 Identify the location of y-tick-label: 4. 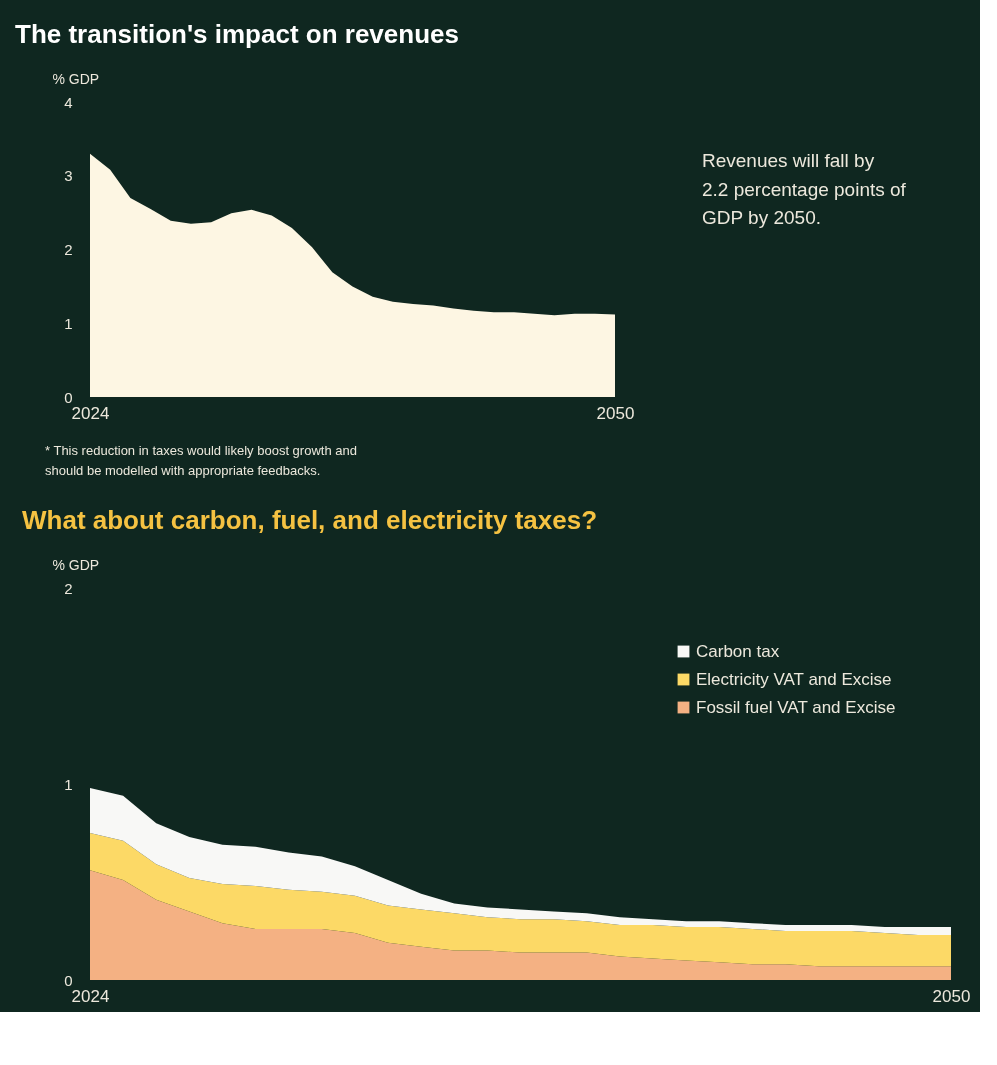
(68, 102).